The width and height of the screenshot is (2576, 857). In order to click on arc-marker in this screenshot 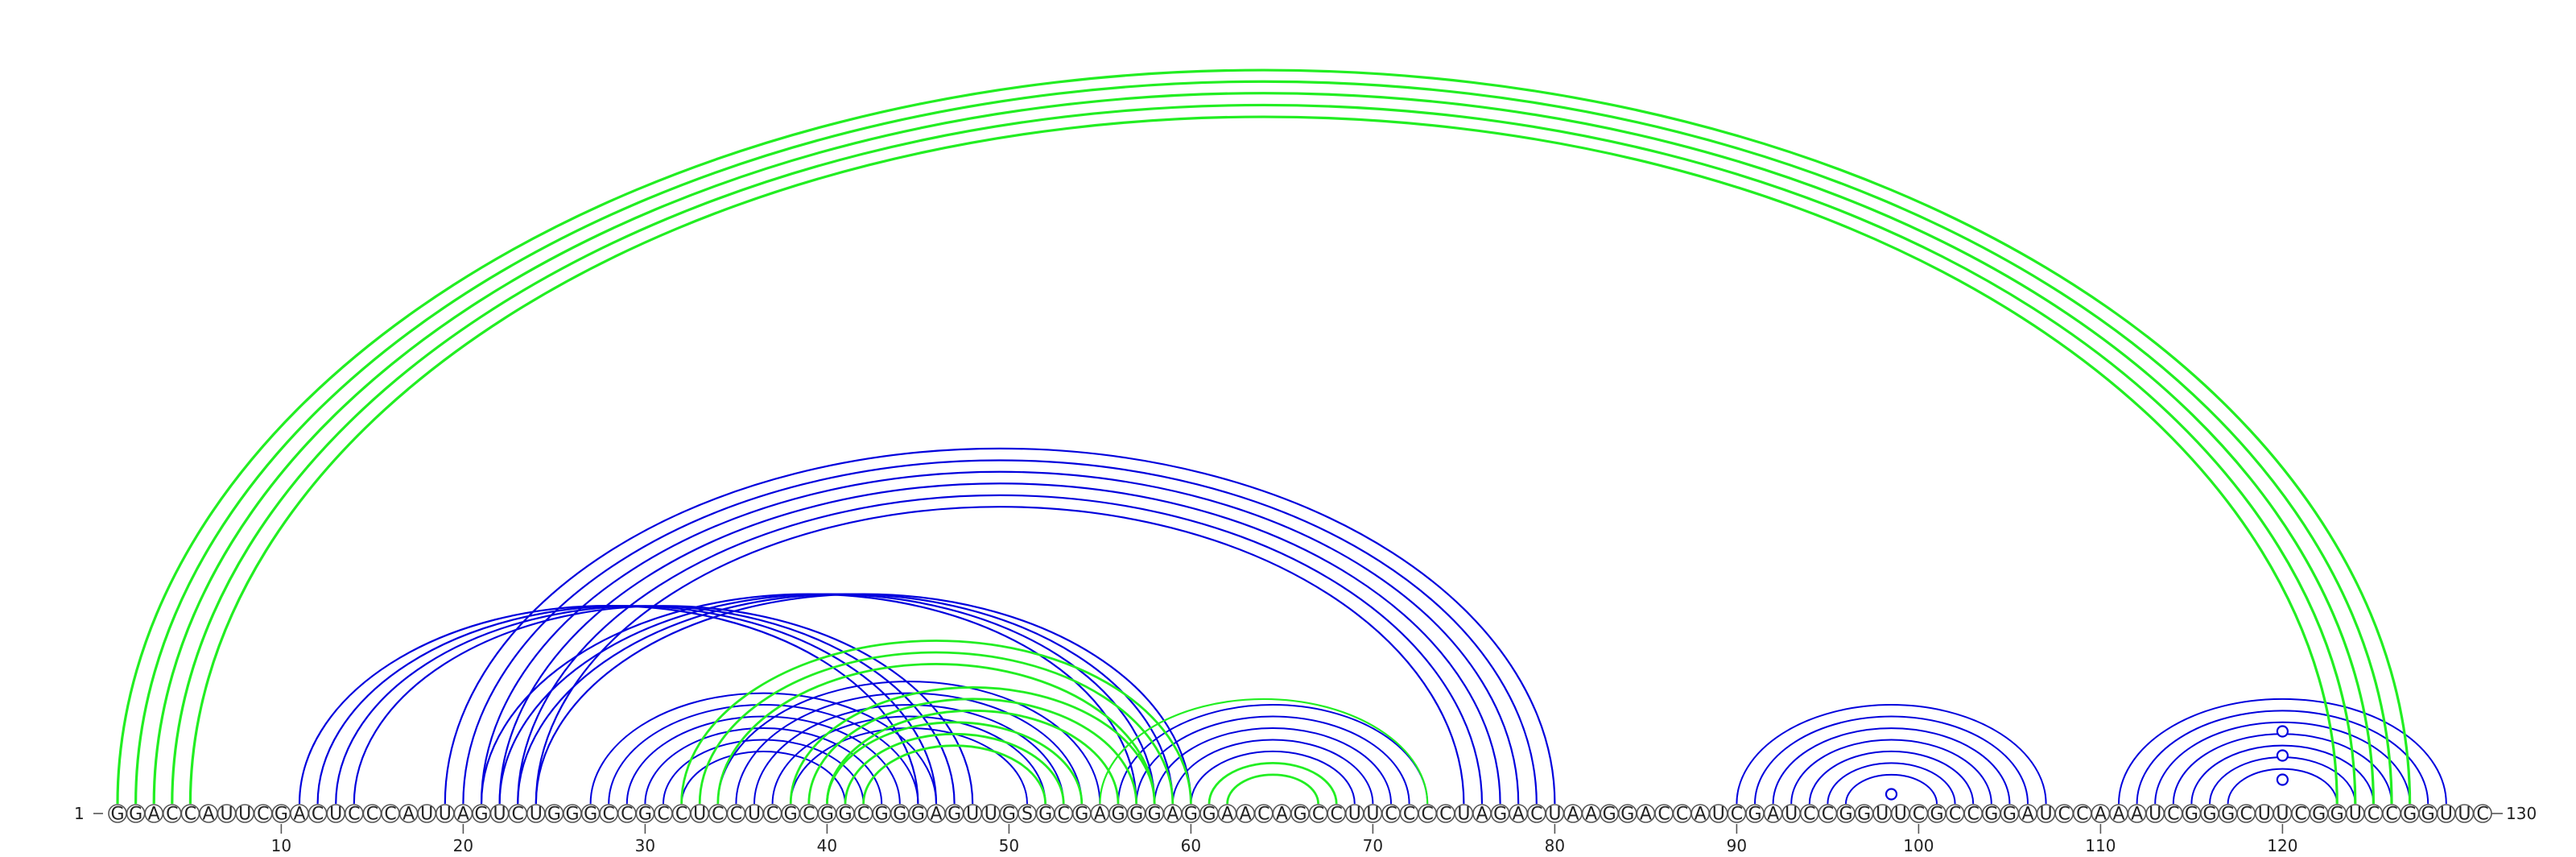, I will do `click(2282, 731)`.